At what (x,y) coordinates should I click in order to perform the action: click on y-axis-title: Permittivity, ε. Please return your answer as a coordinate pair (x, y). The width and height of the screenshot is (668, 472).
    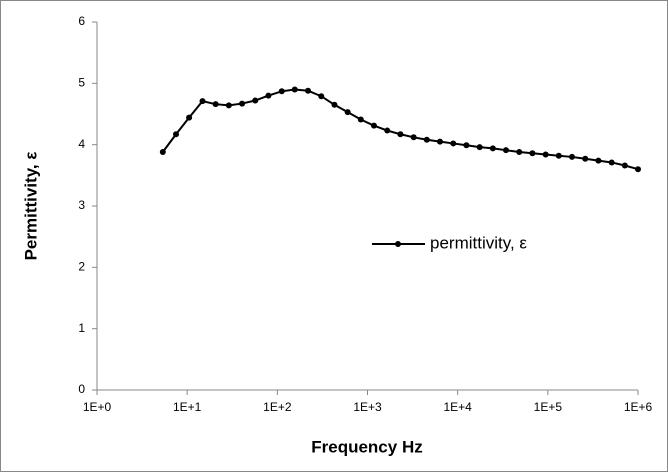
    Looking at the image, I should click on (30, 206).